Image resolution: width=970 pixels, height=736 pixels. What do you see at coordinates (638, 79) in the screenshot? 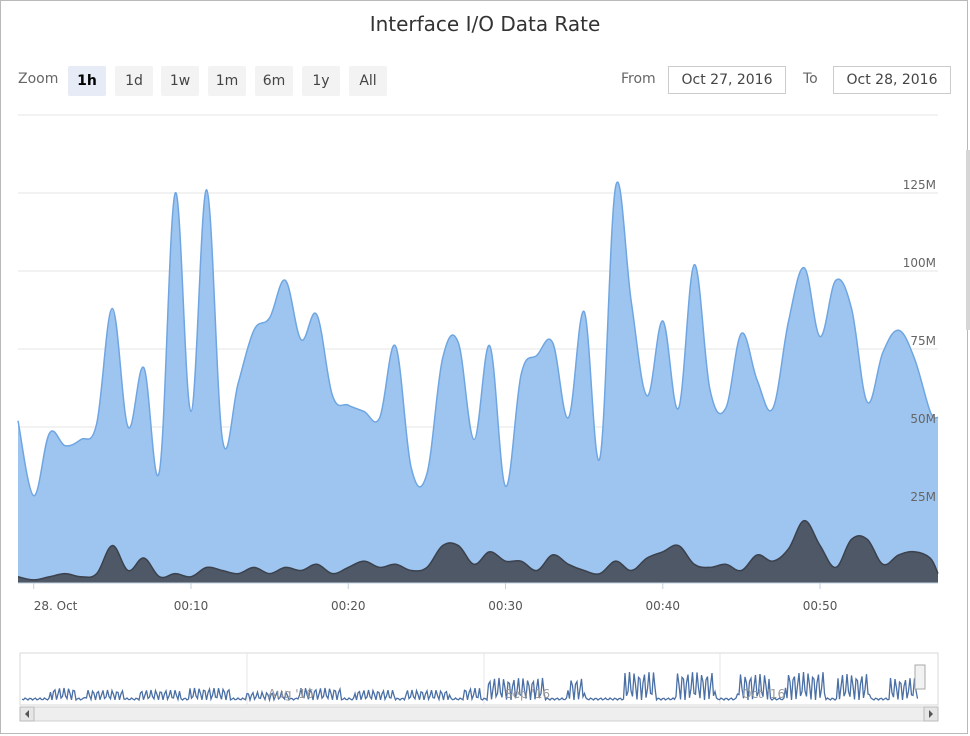
I see `from-label: From` at bounding box center [638, 79].